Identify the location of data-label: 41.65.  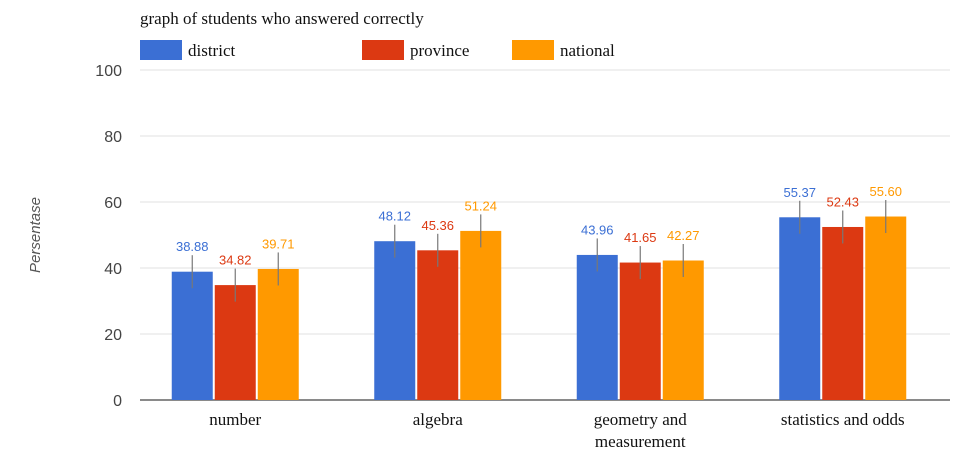
(640, 237).